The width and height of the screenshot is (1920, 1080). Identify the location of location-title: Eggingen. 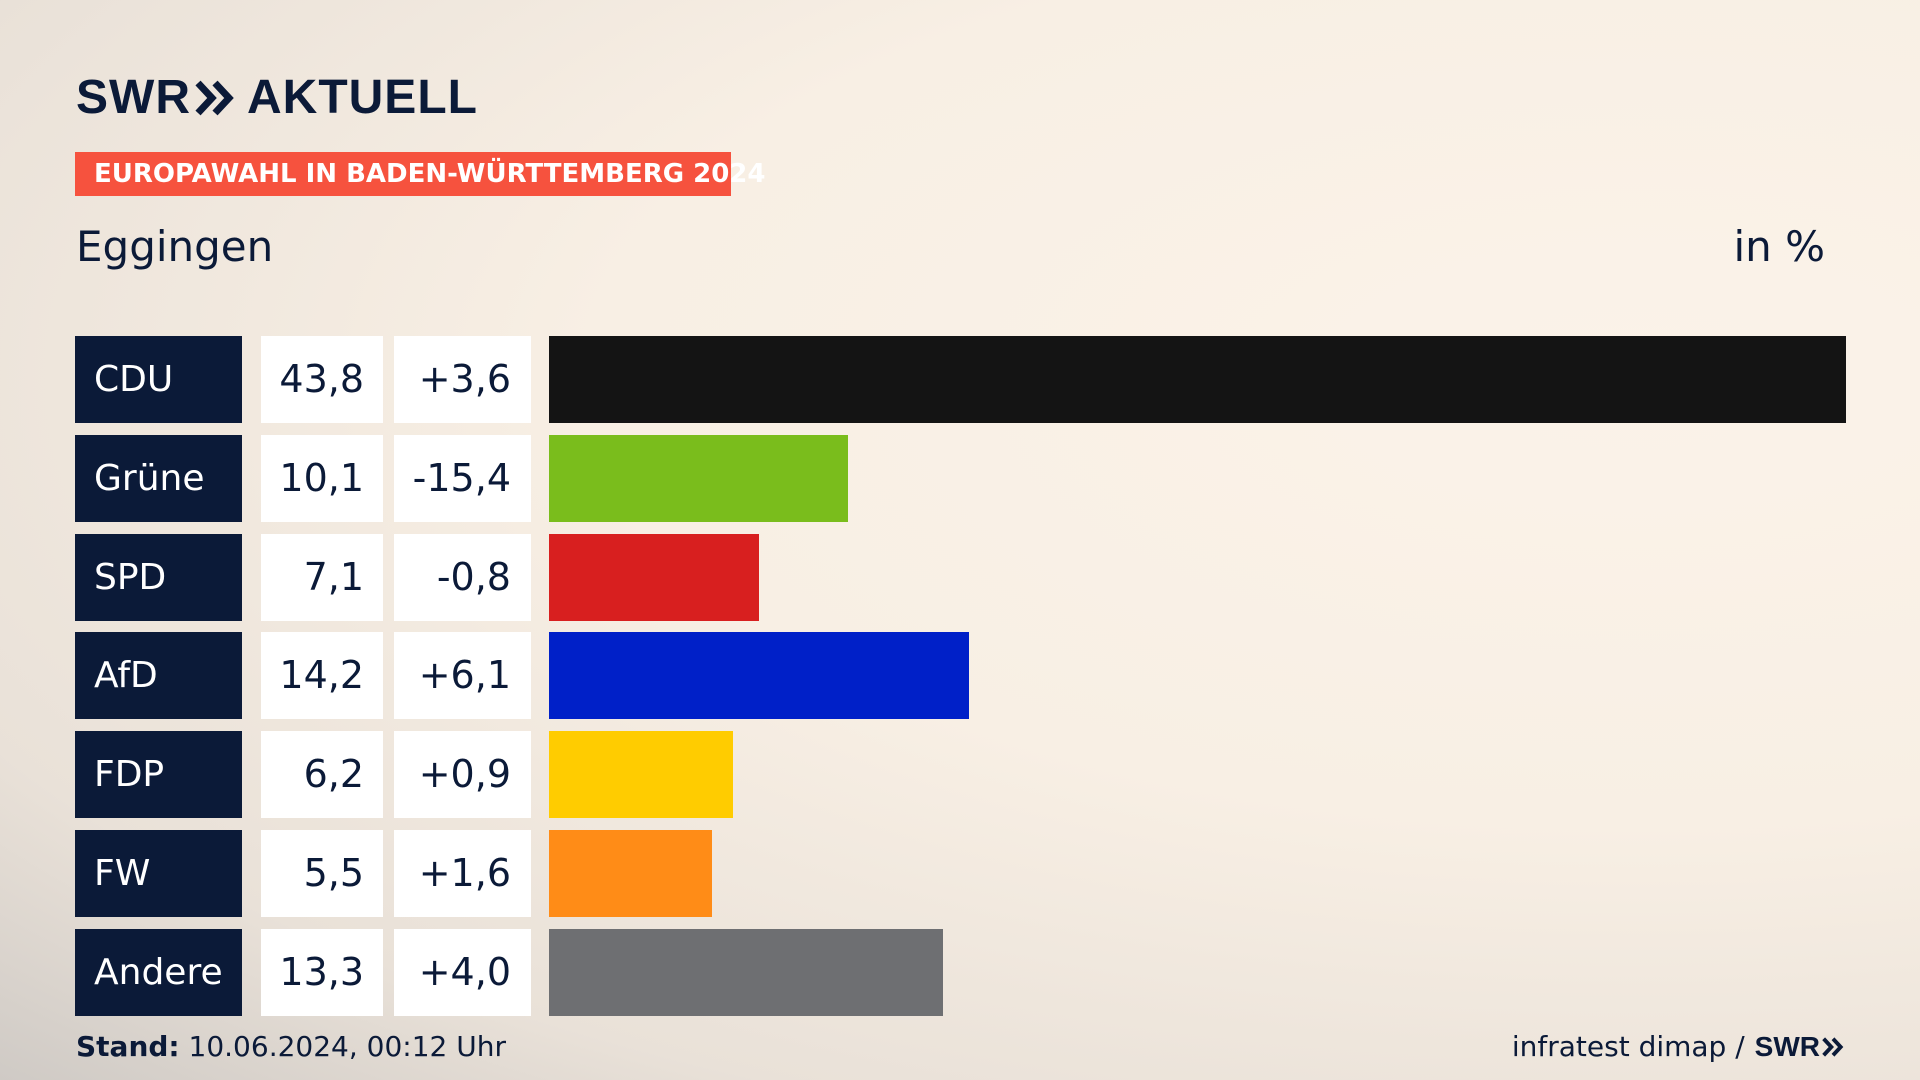
(175, 246).